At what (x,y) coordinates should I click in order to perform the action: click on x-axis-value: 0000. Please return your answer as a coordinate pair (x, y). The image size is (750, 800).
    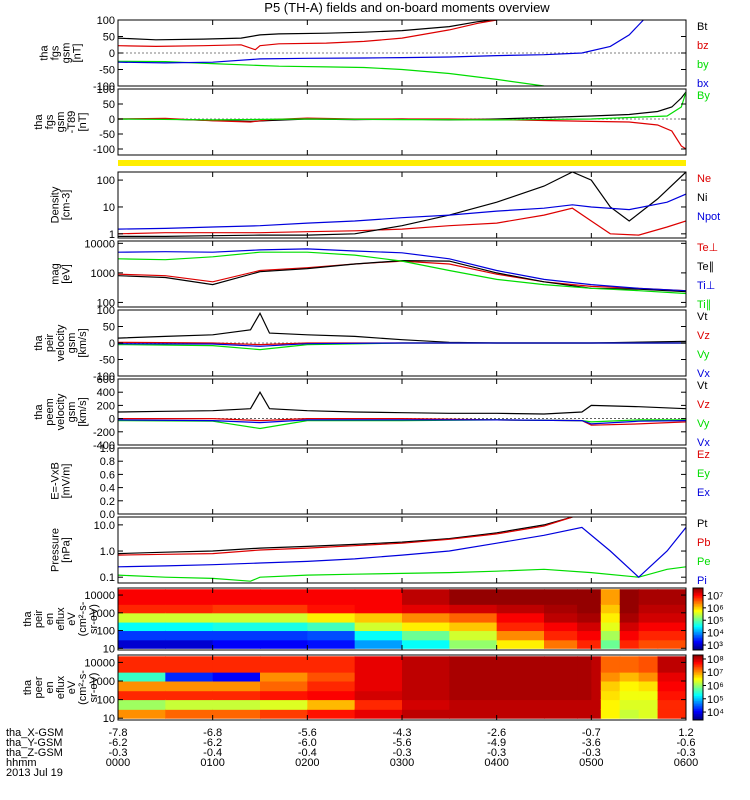
    Looking at the image, I should click on (118, 763).